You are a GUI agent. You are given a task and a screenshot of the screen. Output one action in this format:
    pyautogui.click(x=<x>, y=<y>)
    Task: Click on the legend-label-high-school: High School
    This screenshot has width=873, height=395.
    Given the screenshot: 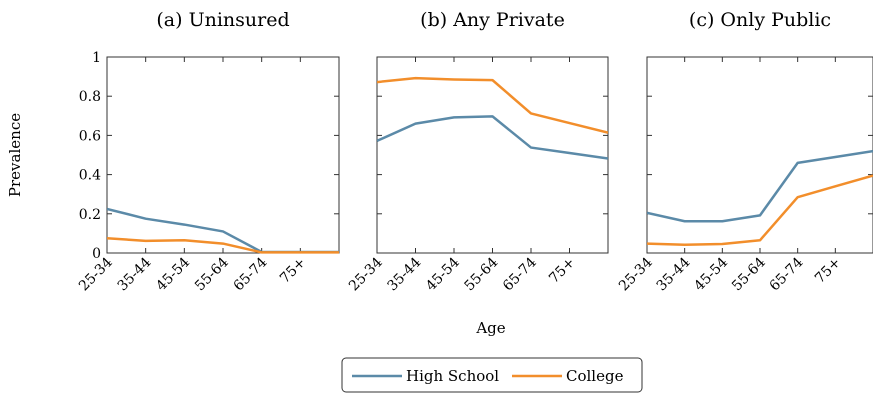 What is the action you would take?
    pyautogui.click(x=452, y=376)
    